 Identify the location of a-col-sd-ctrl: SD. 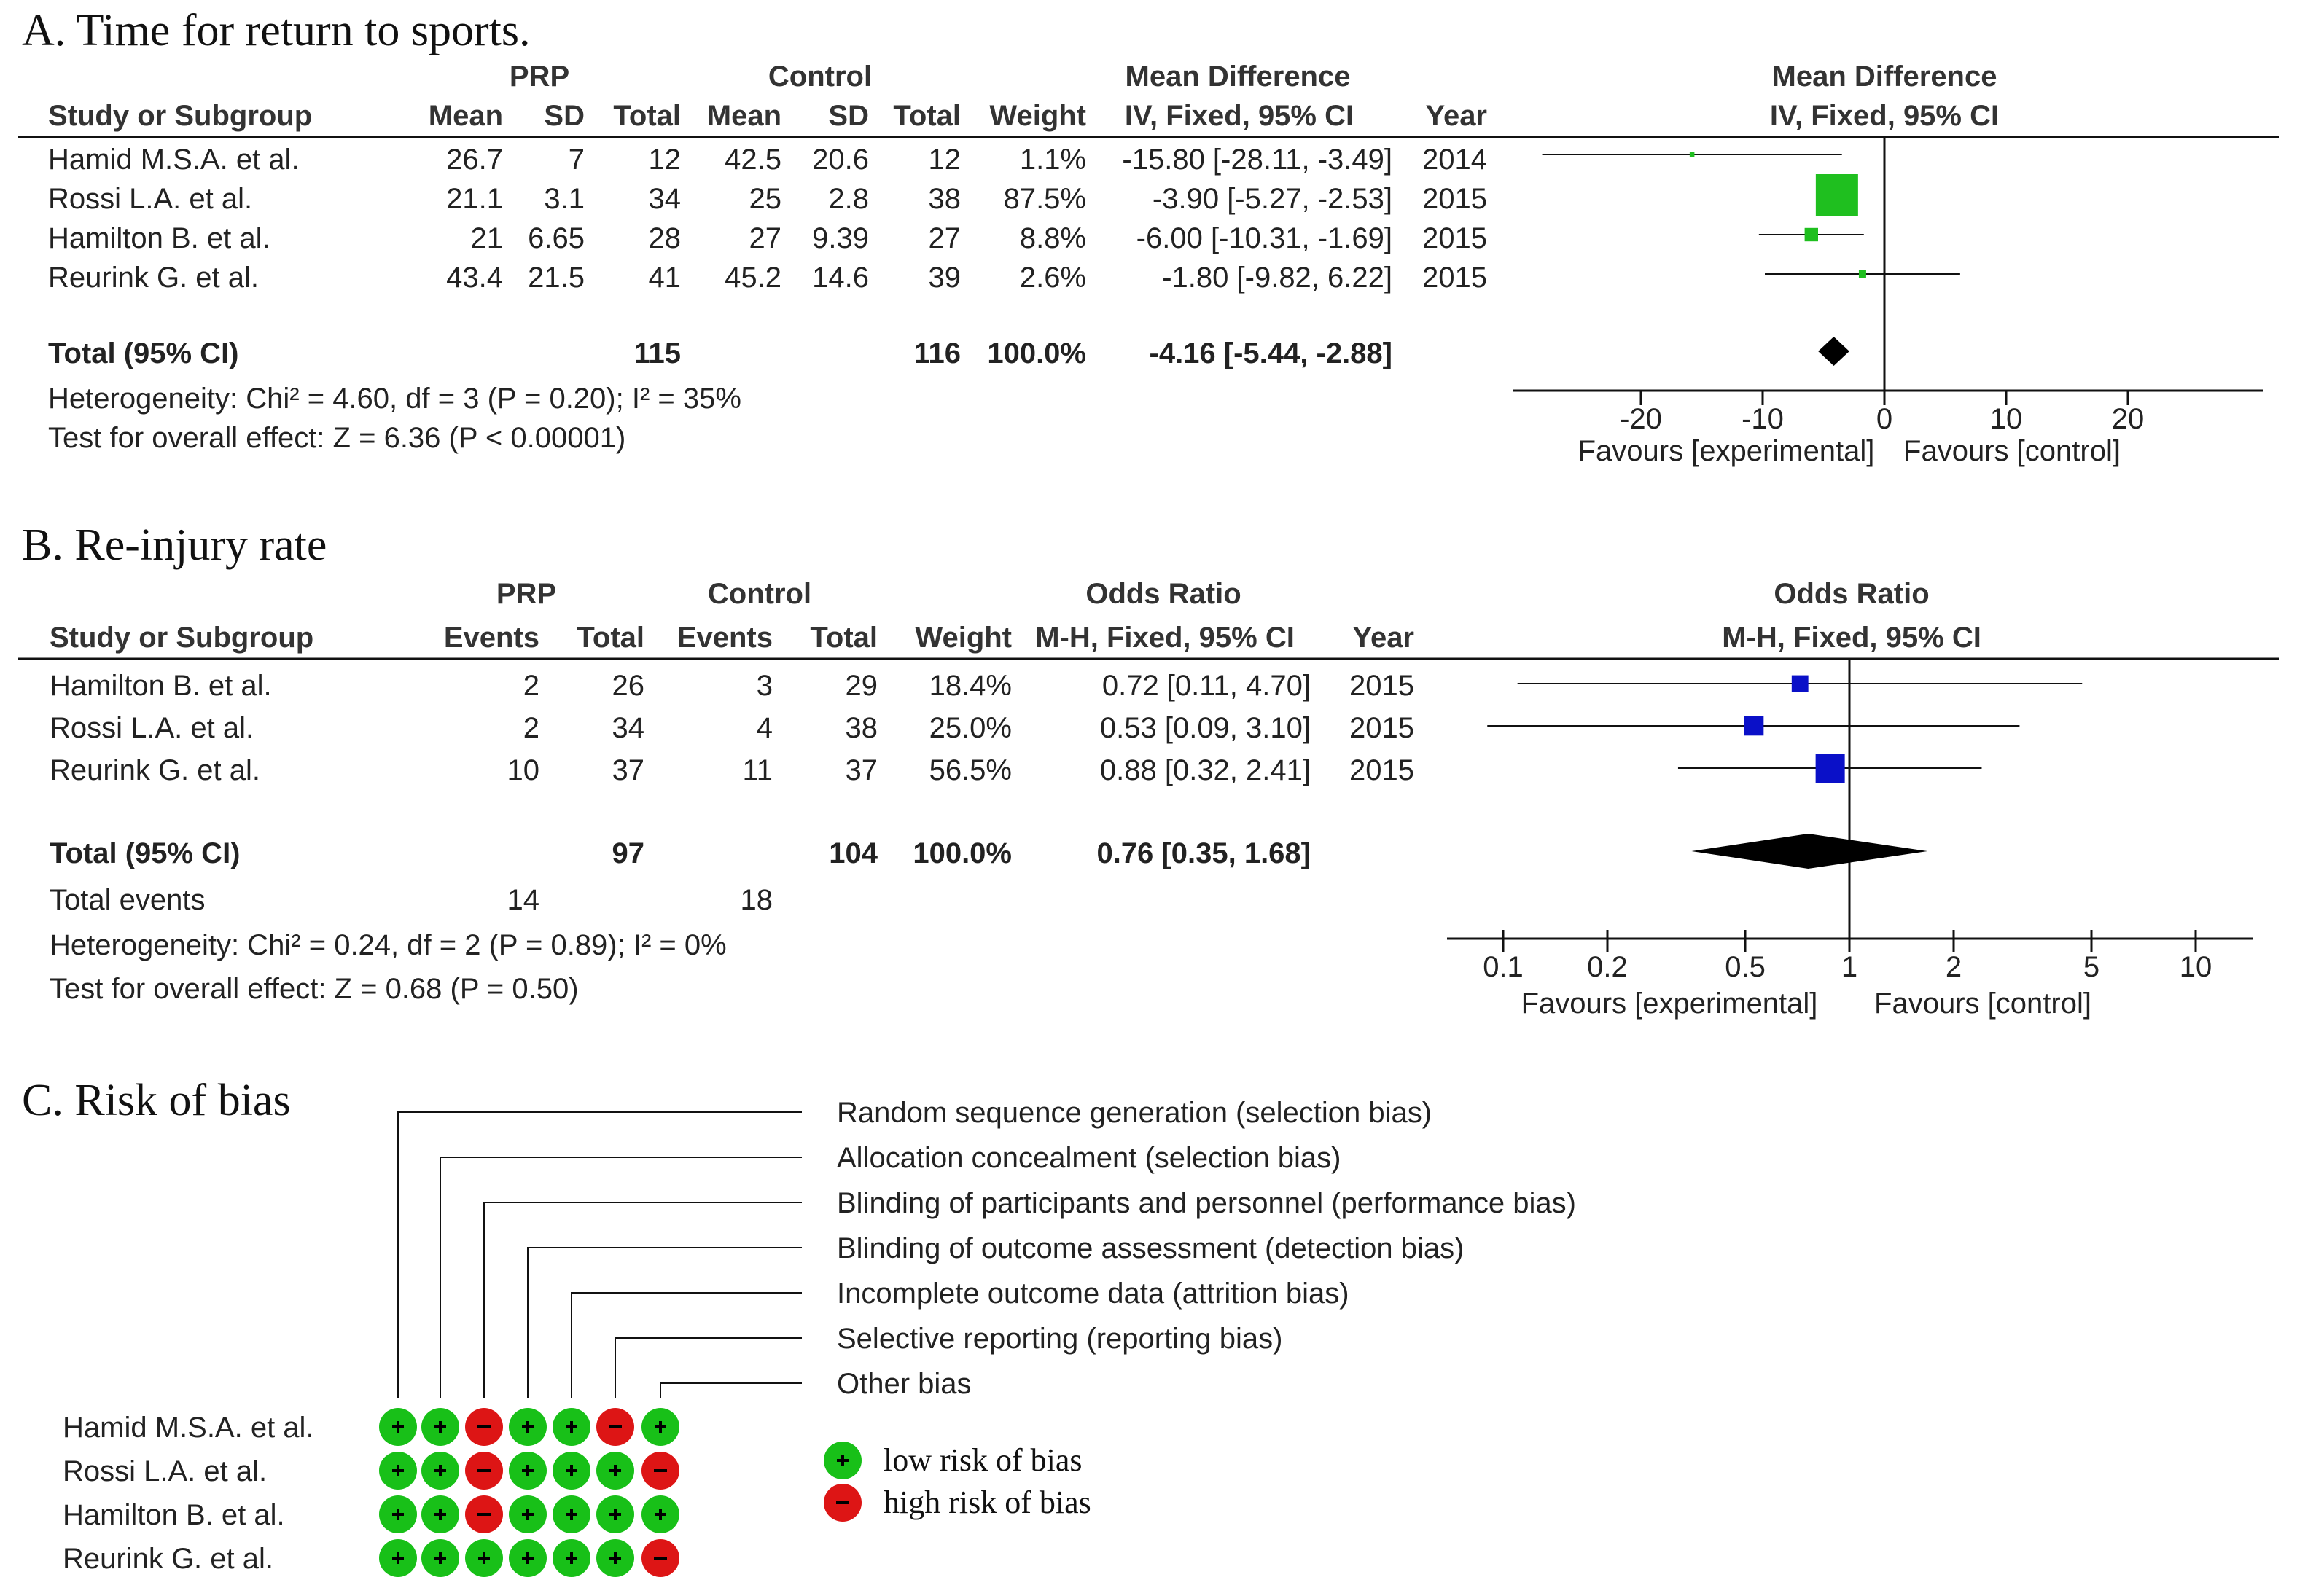
(848, 116).